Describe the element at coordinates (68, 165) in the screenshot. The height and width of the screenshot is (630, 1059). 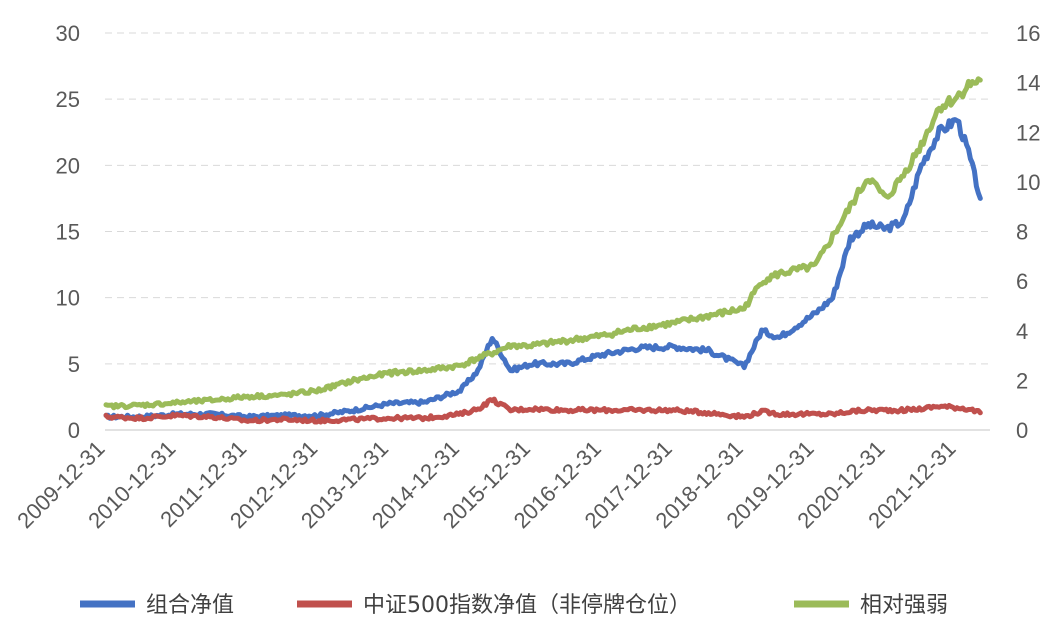
I see `left-y-tick-label: 20` at that location.